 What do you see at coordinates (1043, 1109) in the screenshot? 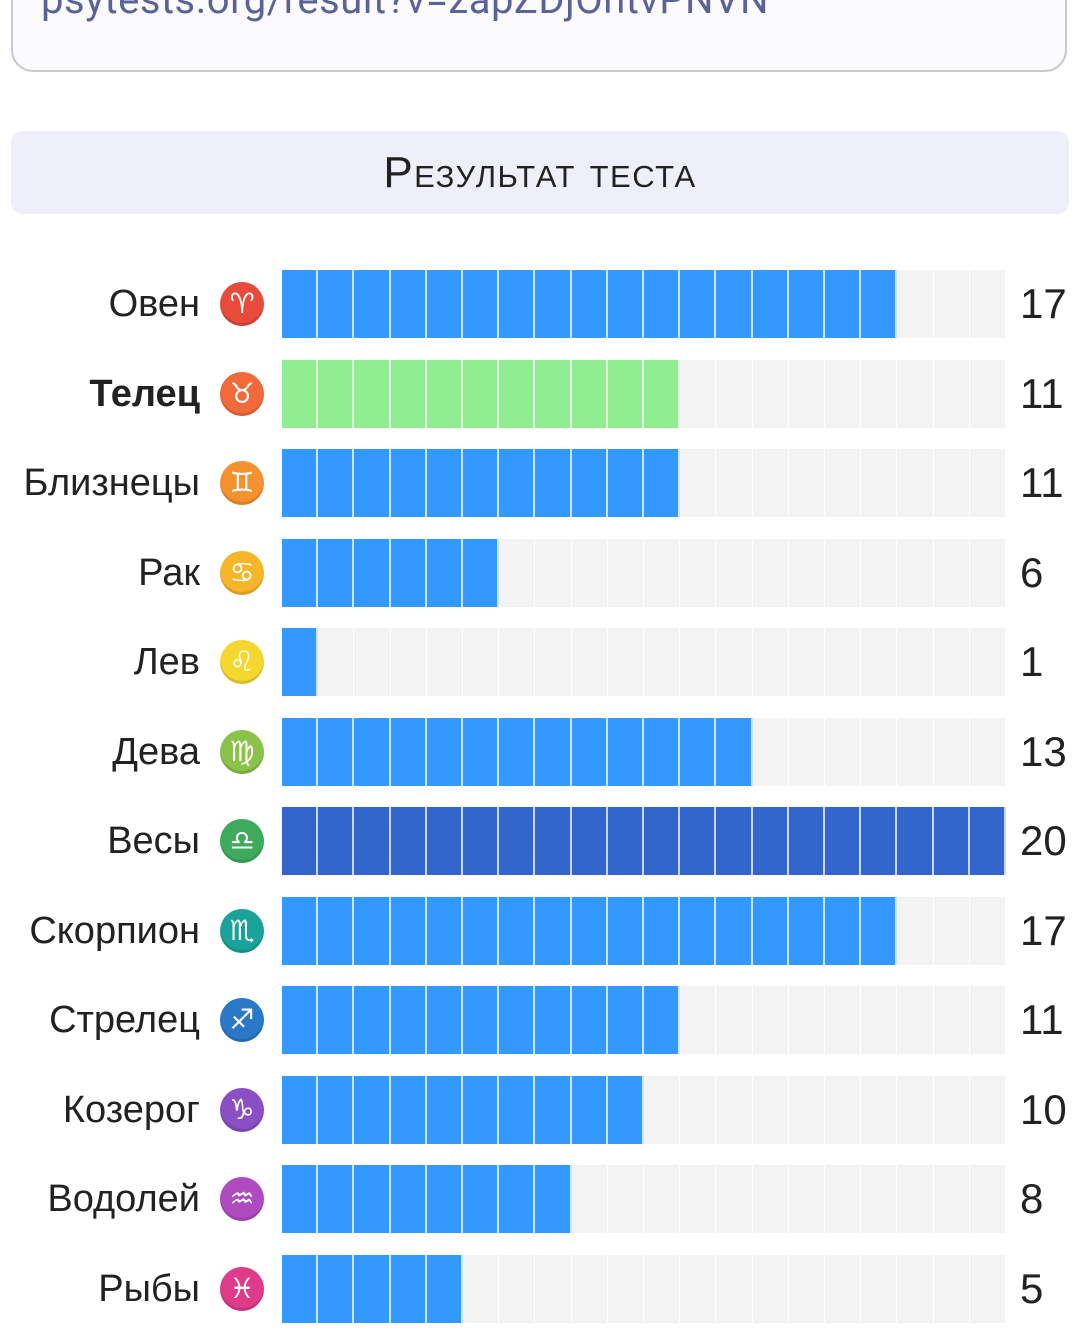
I see `score-value: 10` at bounding box center [1043, 1109].